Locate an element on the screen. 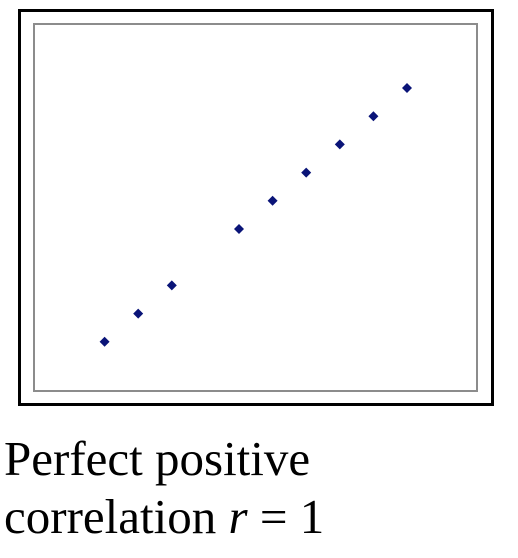 The width and height of the screenshot is (518, 558). caption-line-2: correlation r = 1 is located at coordinates (259, 517).